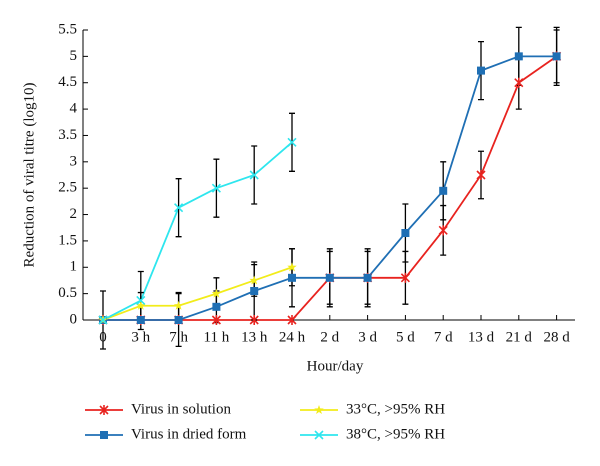  What do you see at coordinates (556, 337) in the screenshot?
I see `x-tick-label: 28 d` at bounding box center [556, 337].